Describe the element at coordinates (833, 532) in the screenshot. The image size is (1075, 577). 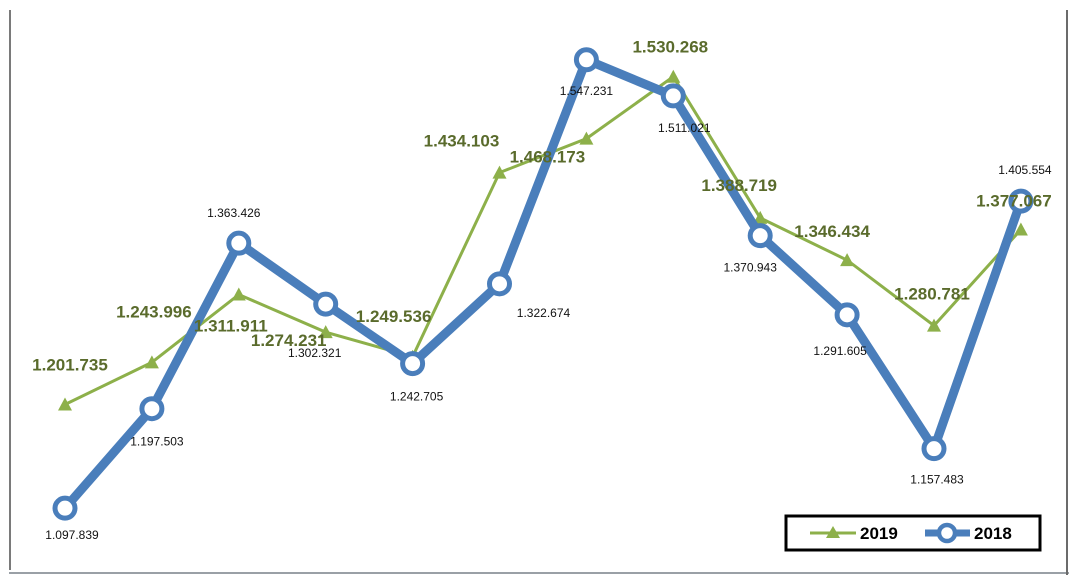
I see `legend-2019-marker` at that location.